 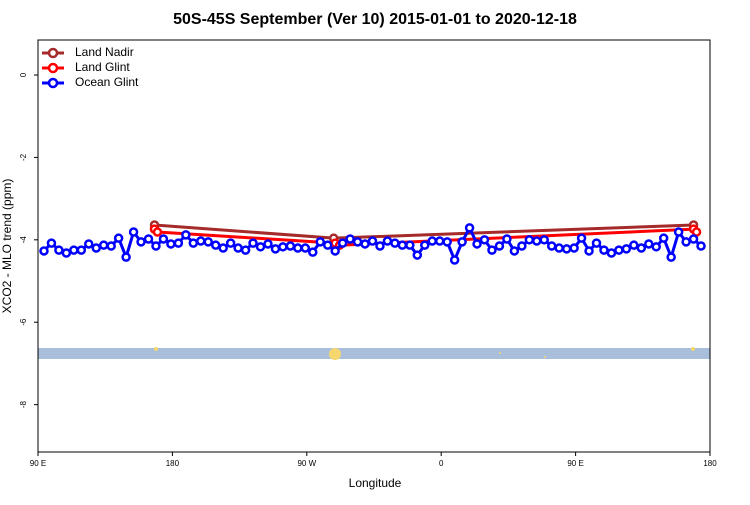 I want to click on surface-strip, so click(x=374, y=353).